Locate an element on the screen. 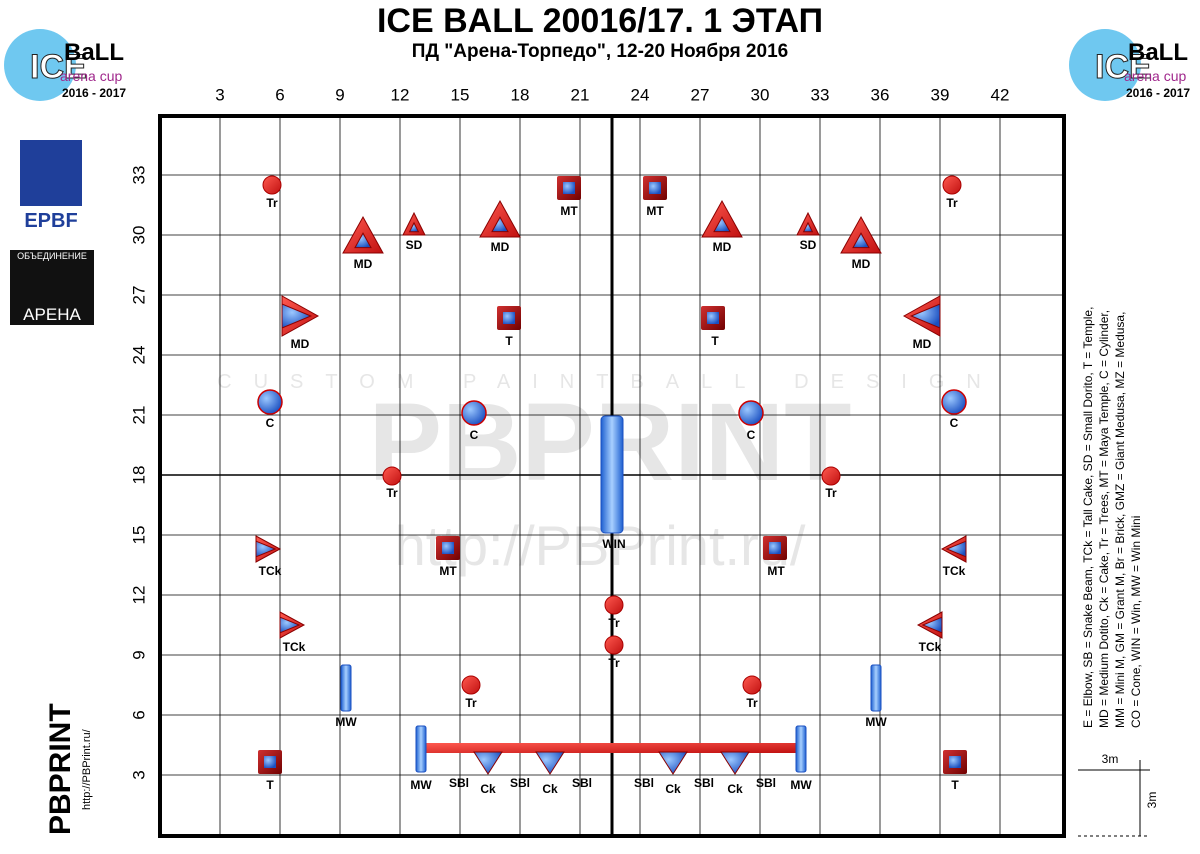 The width and height of the screenshot is (1200, 854). scale-vertical: 3m is located at coordinates (1152, 800).